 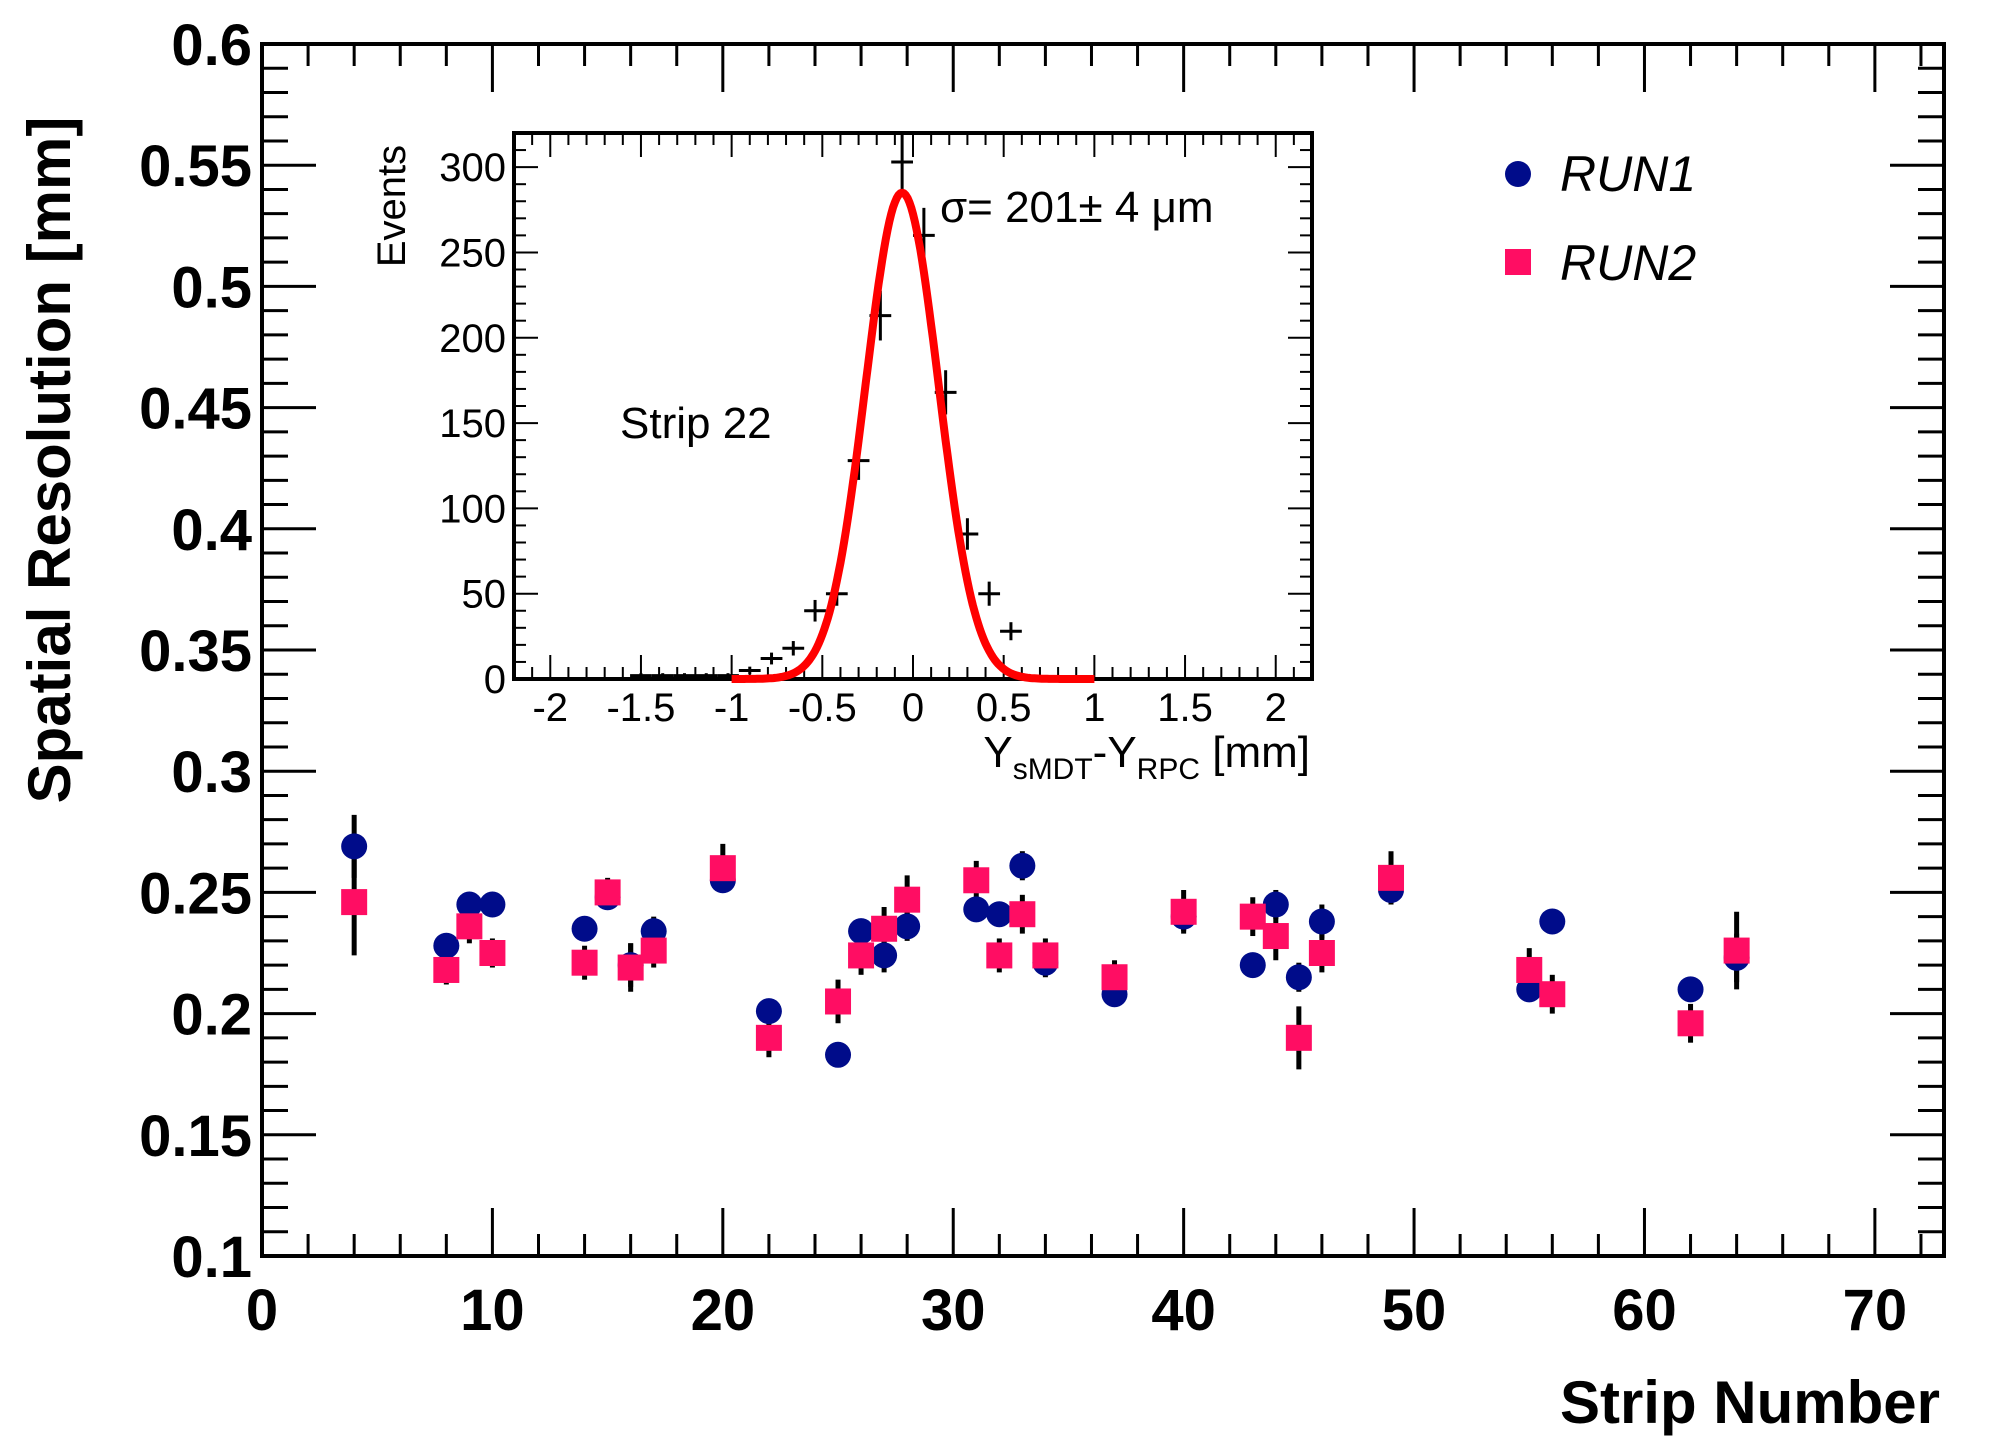 What do you see at coordinates (472, 253) in the screenshot?
I see `inset-y-tick-label: 250` at bounding box center [472, 253].